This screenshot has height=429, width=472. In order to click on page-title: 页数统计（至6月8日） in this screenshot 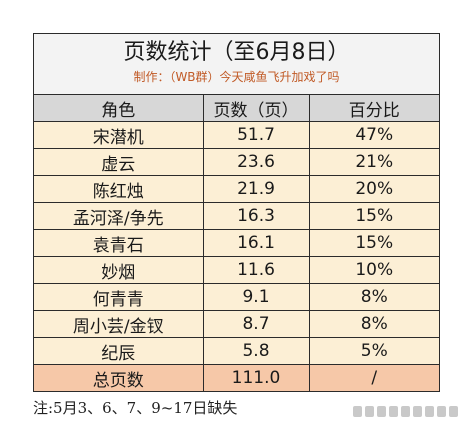, I will do `click(236, 52)`.